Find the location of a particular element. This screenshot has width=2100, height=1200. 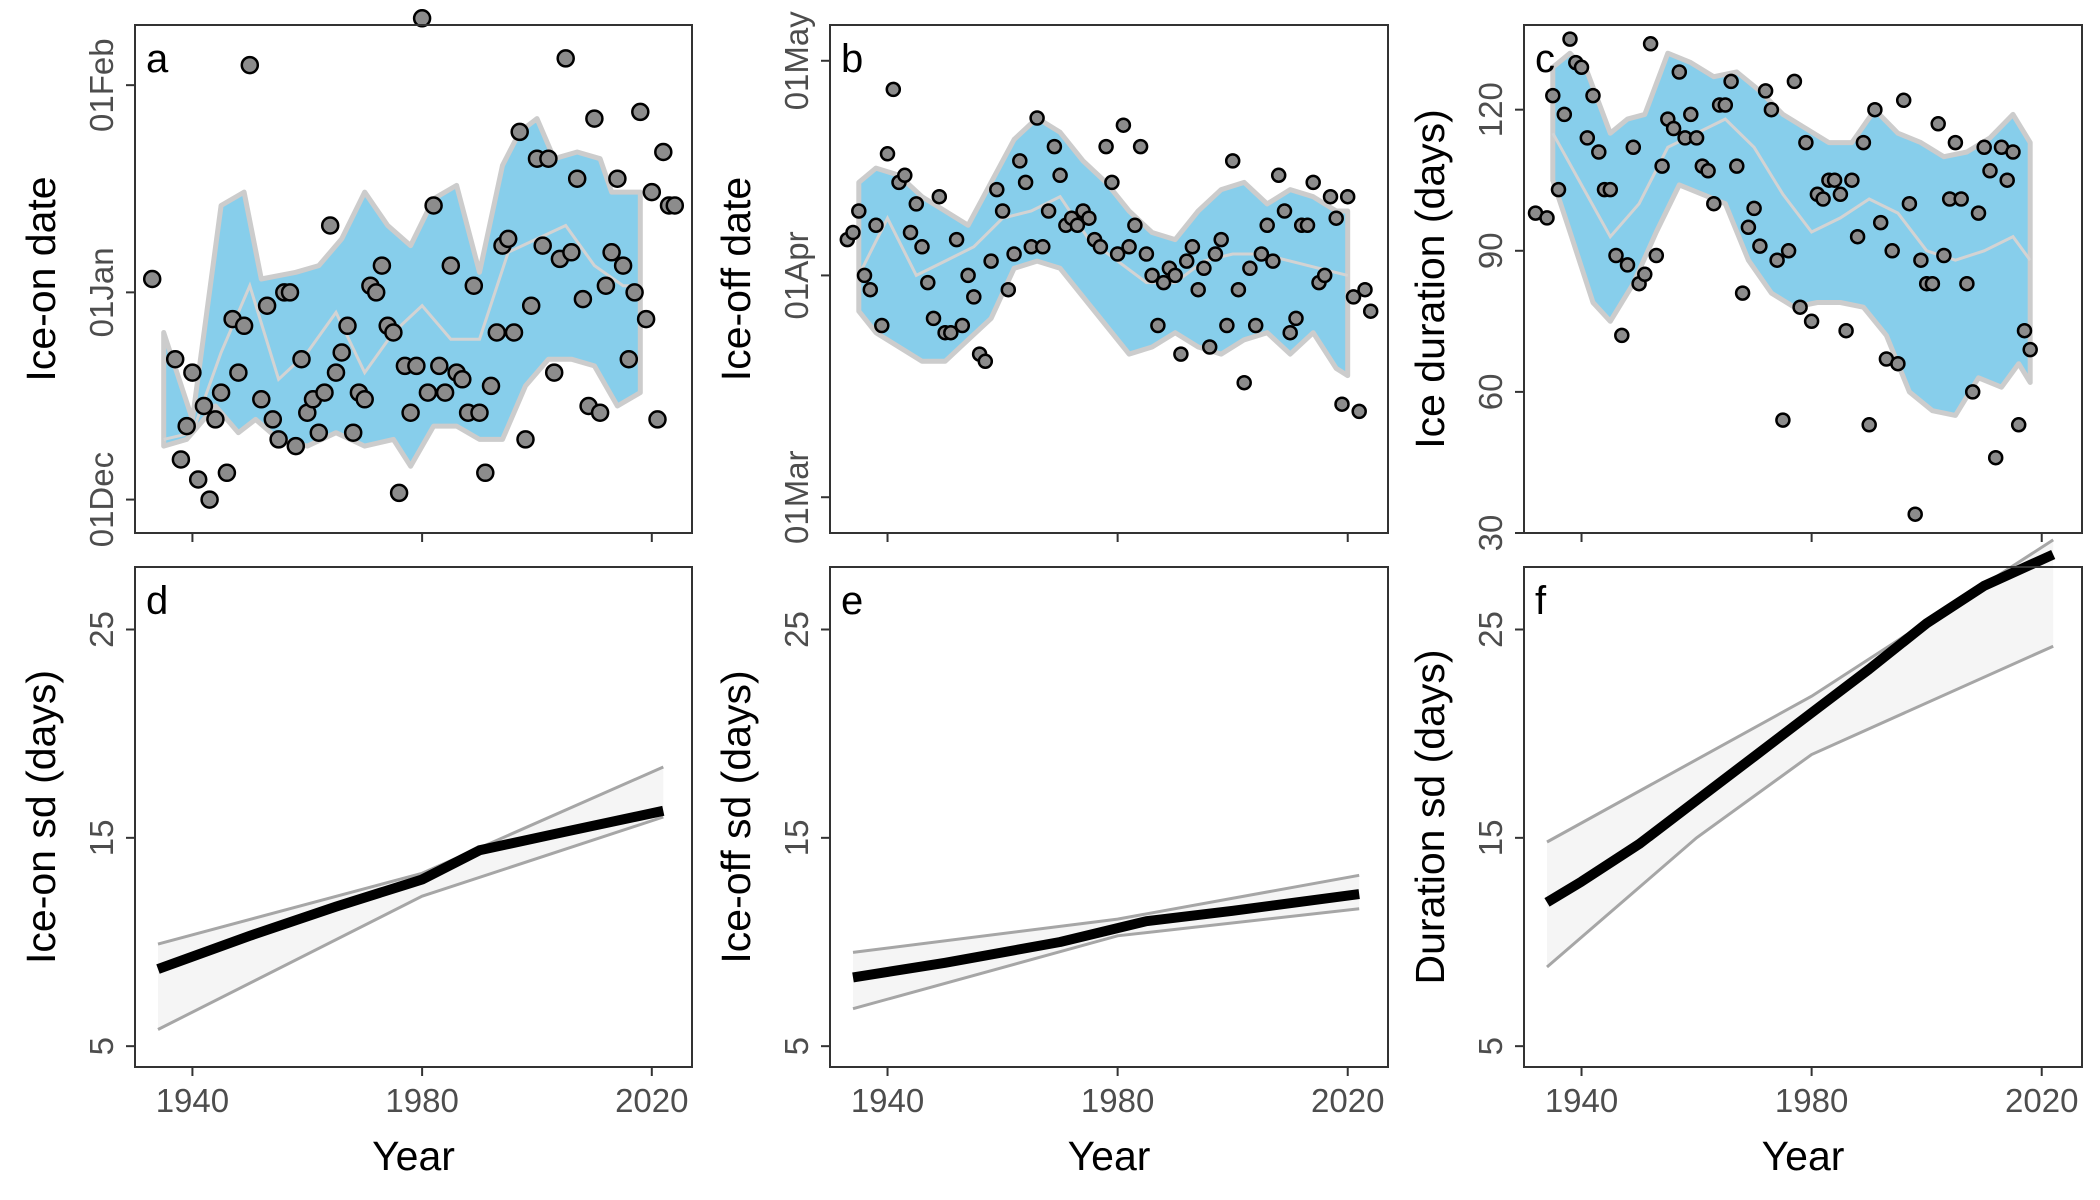

panel-letter: e is located at coordinates (852, 601).